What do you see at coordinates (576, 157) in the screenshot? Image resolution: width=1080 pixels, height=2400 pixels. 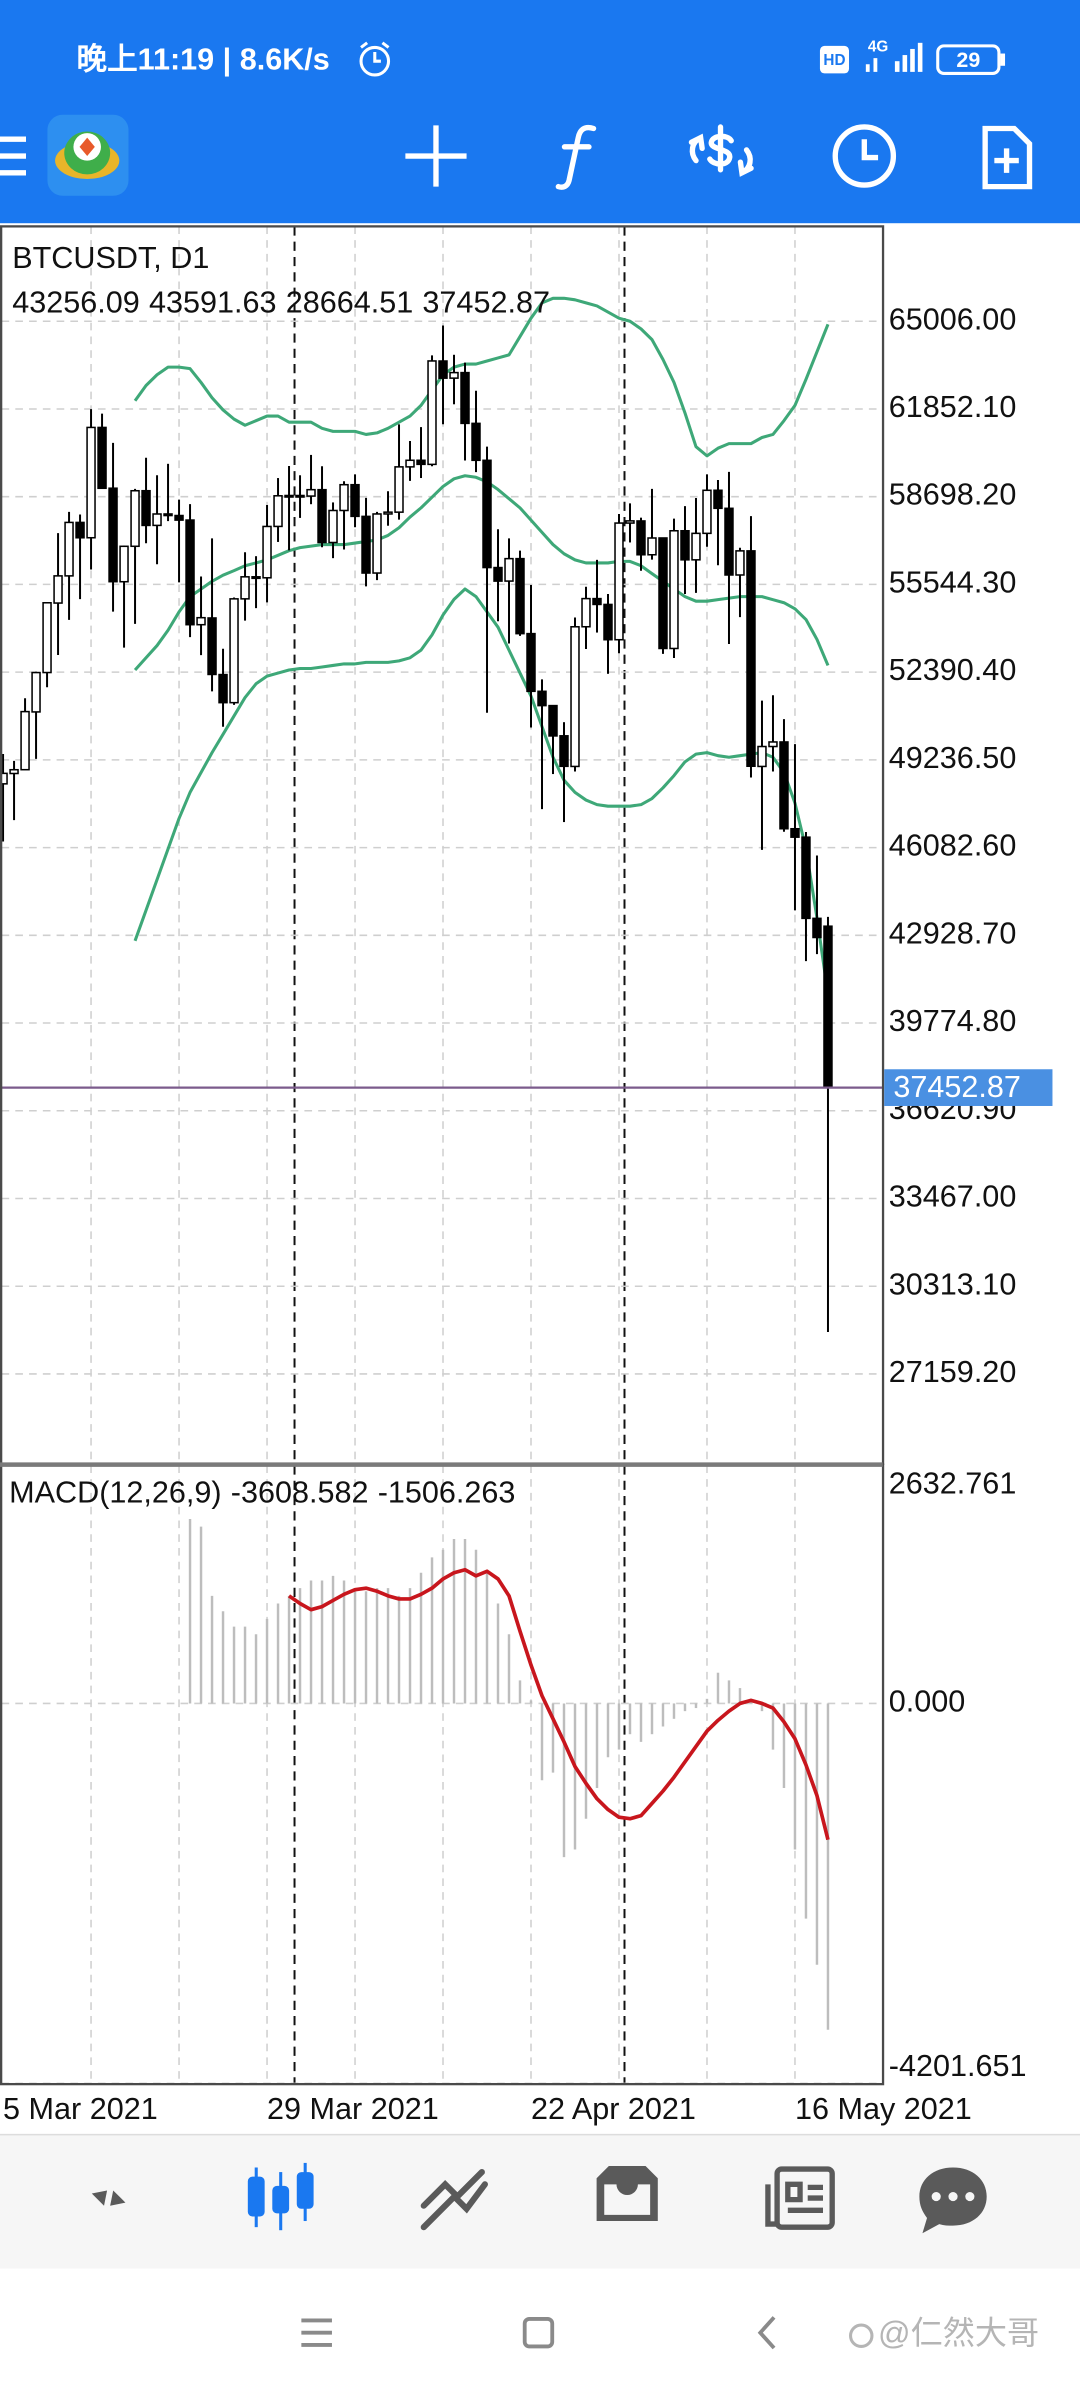 I see `indicators-button` at bounding box center [576, 157].